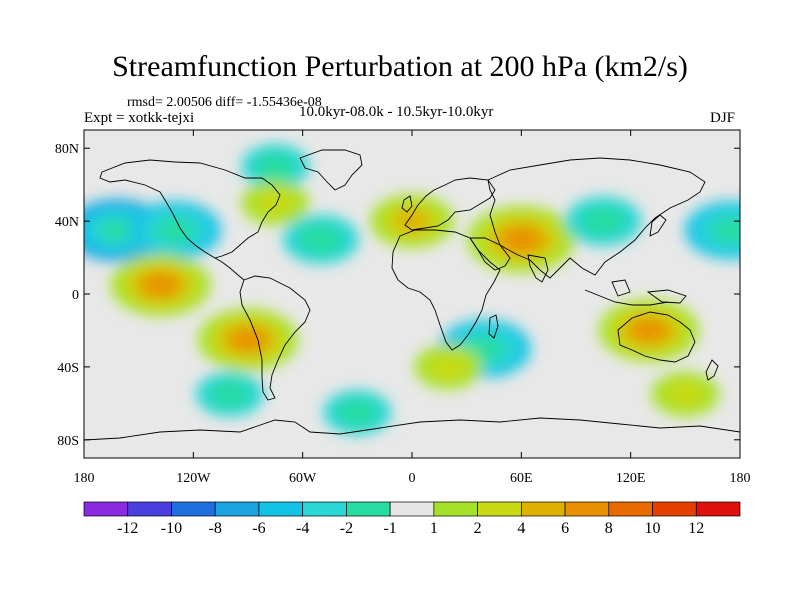 The image size is (800, 600). Describe the element at coordinates (346, 528) in the screenshot. I see `colorbar-label: -2` at that location.